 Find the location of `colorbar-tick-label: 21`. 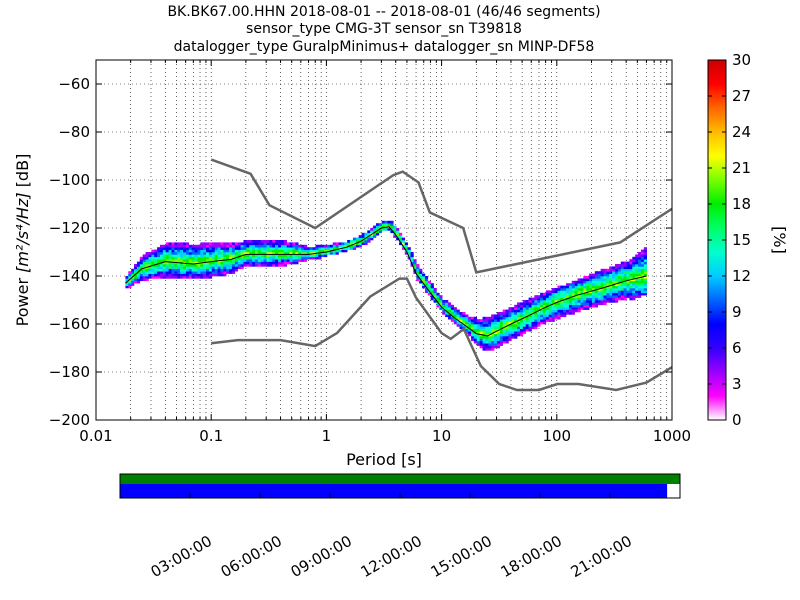

colorbar-tick-label: 21 is located at coordinates (741, 168).